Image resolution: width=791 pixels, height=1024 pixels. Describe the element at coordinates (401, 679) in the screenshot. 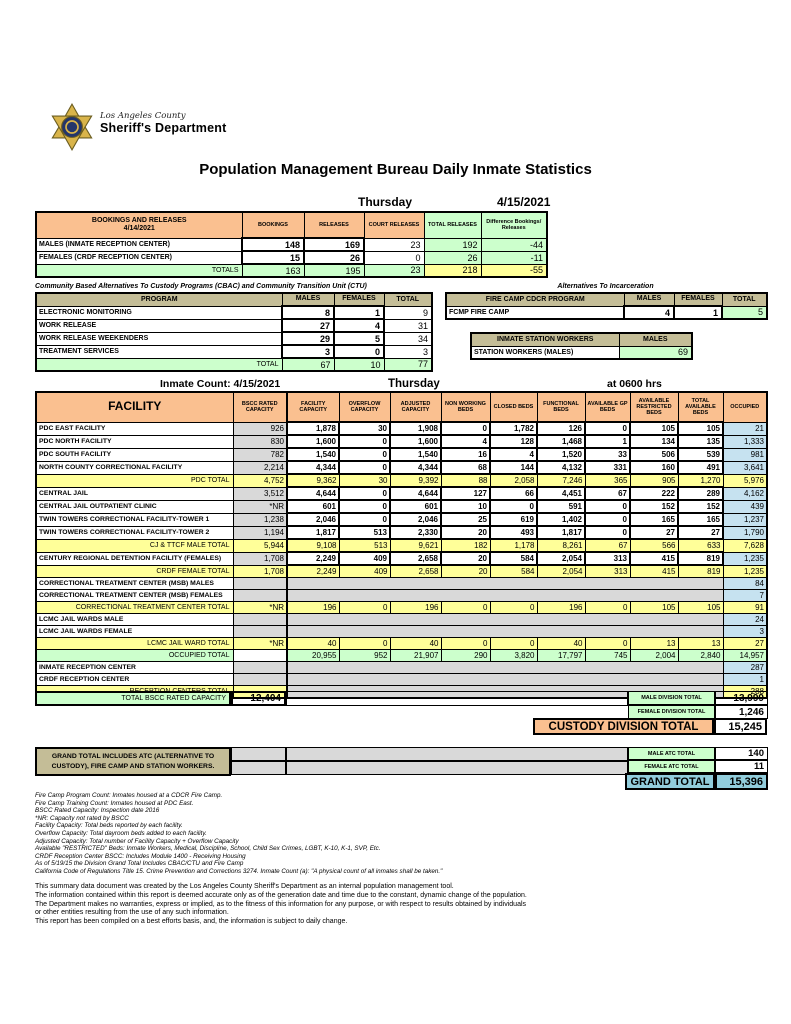

I see `facility-row: CRDF RECEPTION CENTER 1` at that location.